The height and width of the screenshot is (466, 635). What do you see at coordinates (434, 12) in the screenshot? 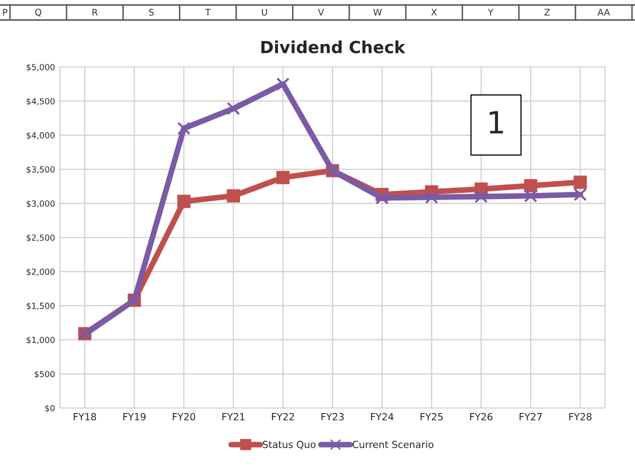
I see `text: X` at bounding box center [434, 12].